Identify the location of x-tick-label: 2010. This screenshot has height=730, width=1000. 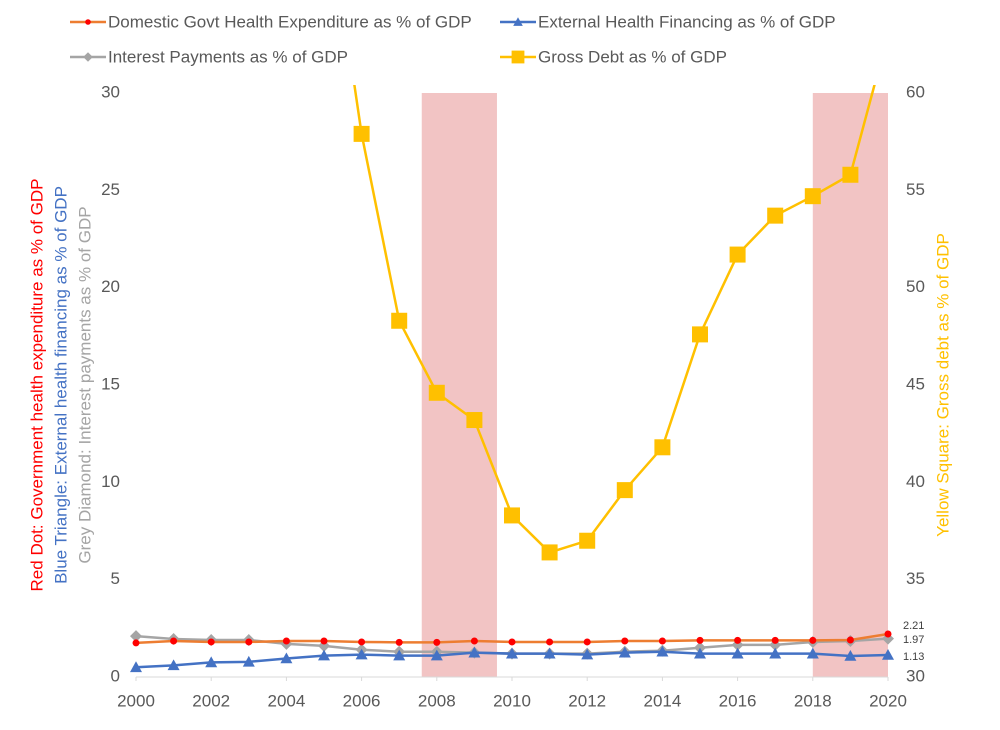
(512, 700).